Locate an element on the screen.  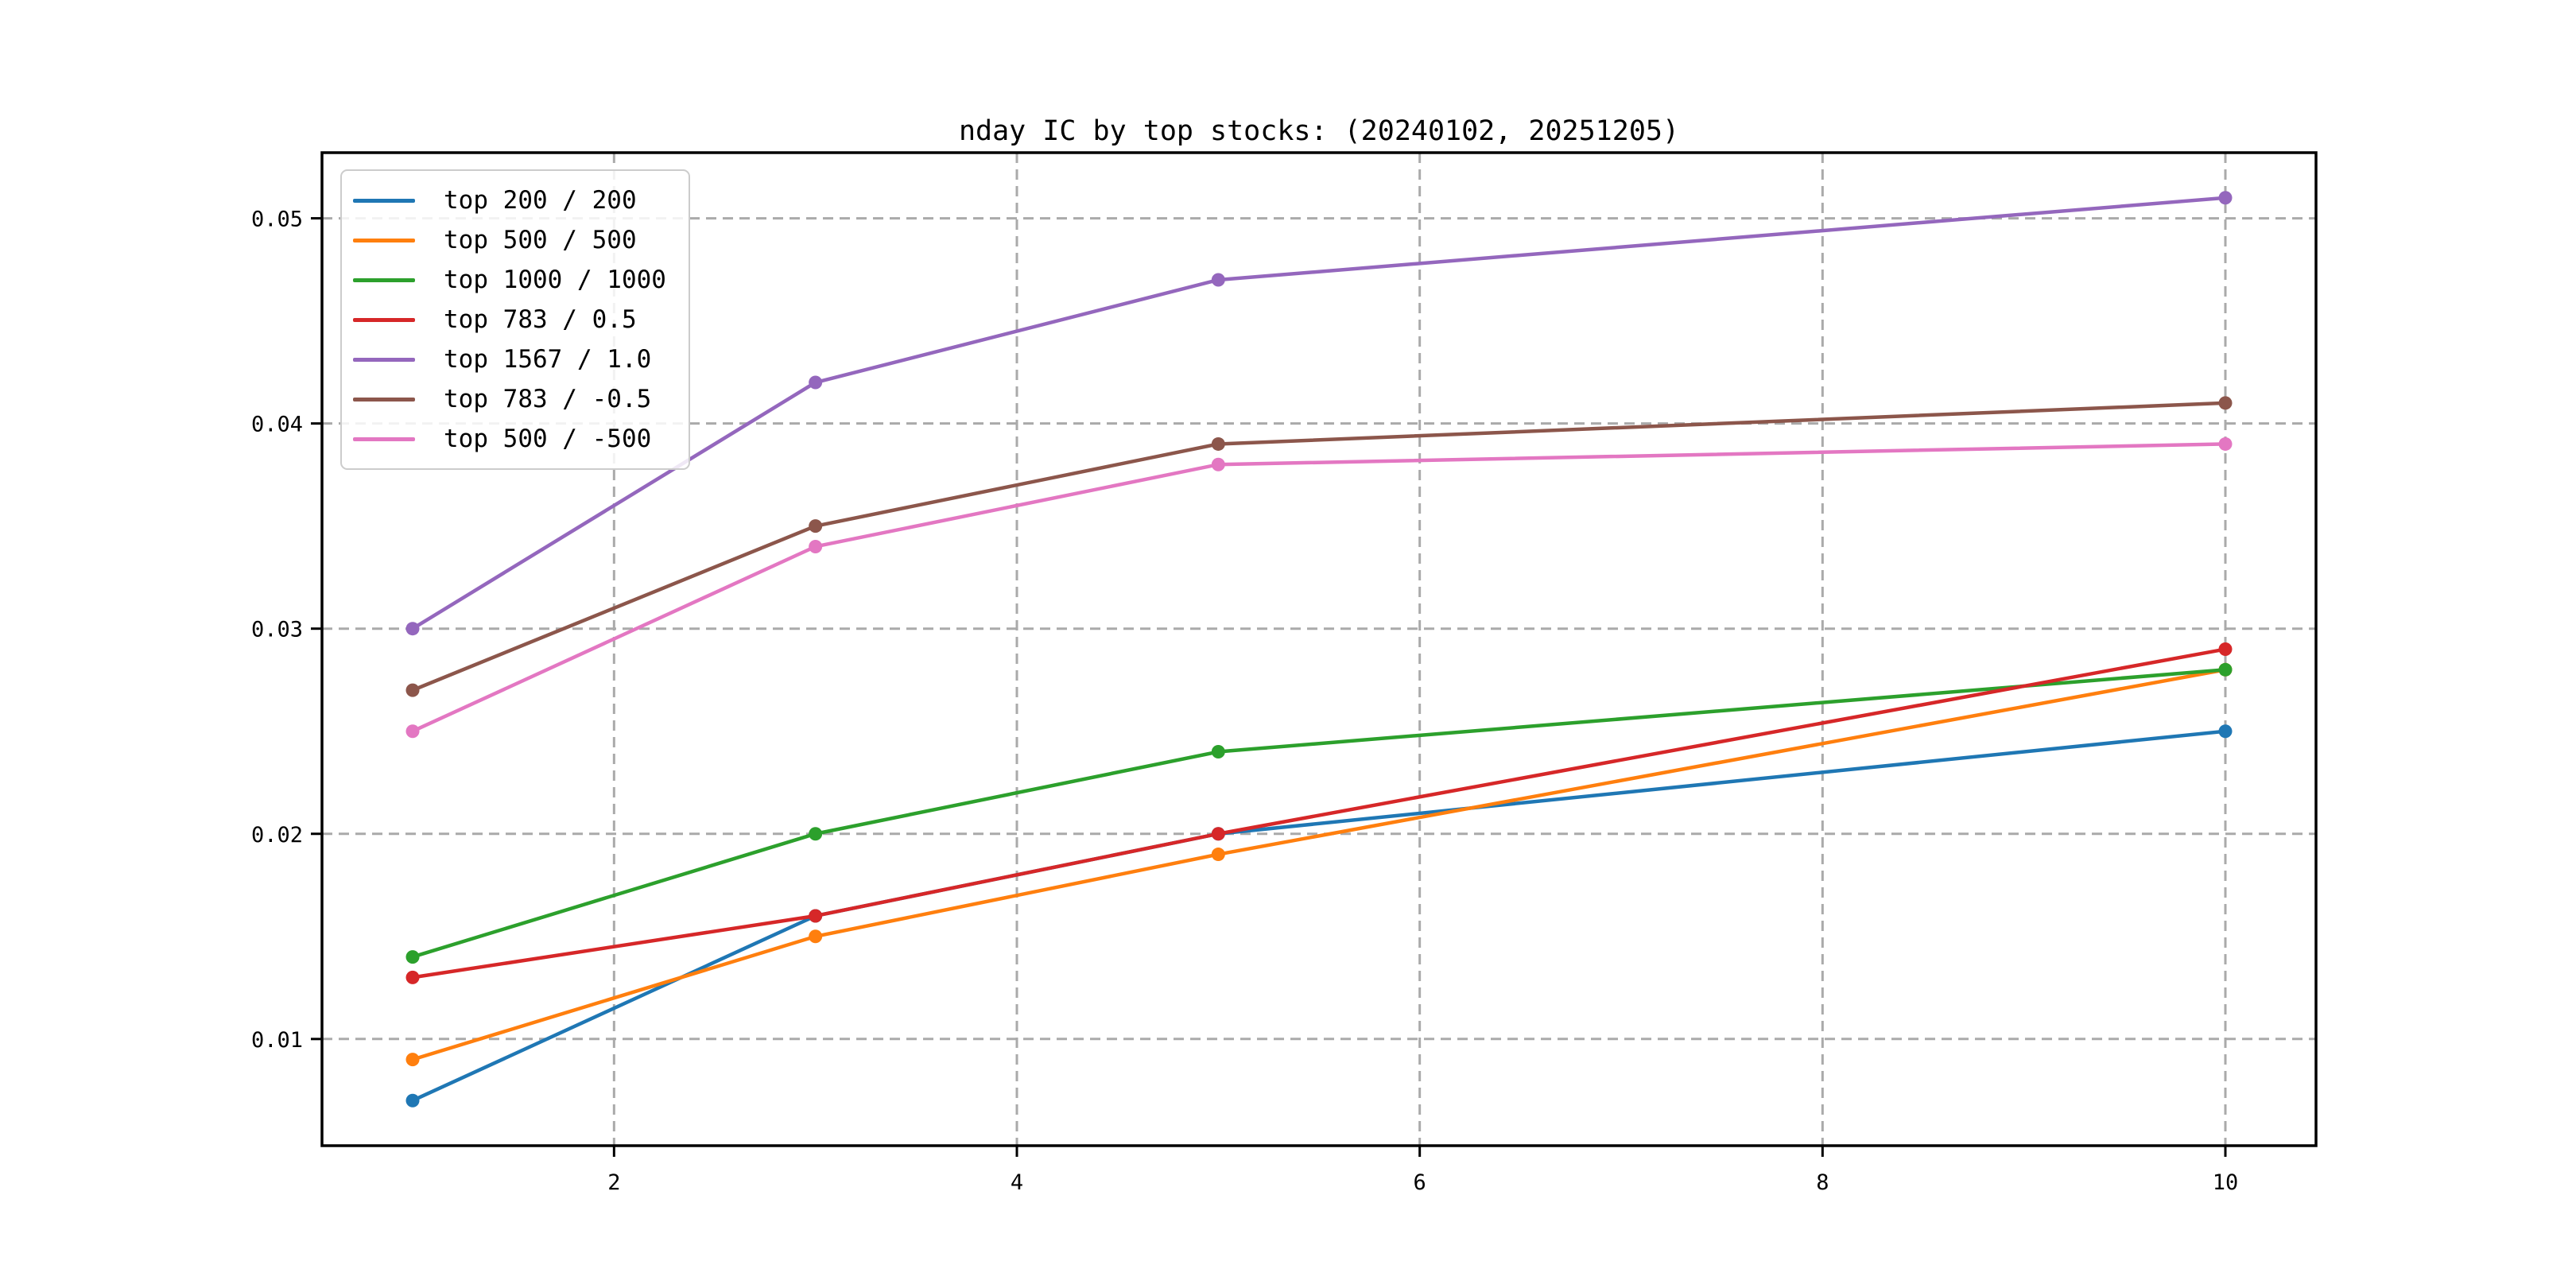
x-tick-label: 6 is located at coordinates (1420, 1182).